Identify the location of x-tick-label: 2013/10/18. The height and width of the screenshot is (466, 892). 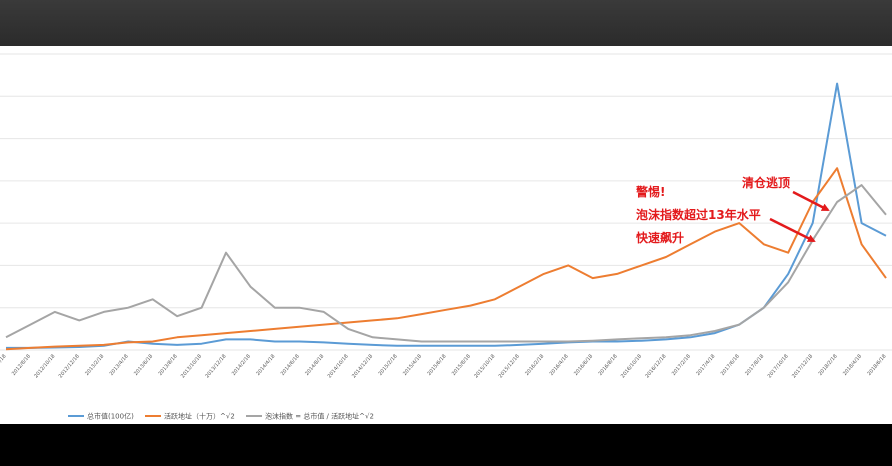
(191, 366).